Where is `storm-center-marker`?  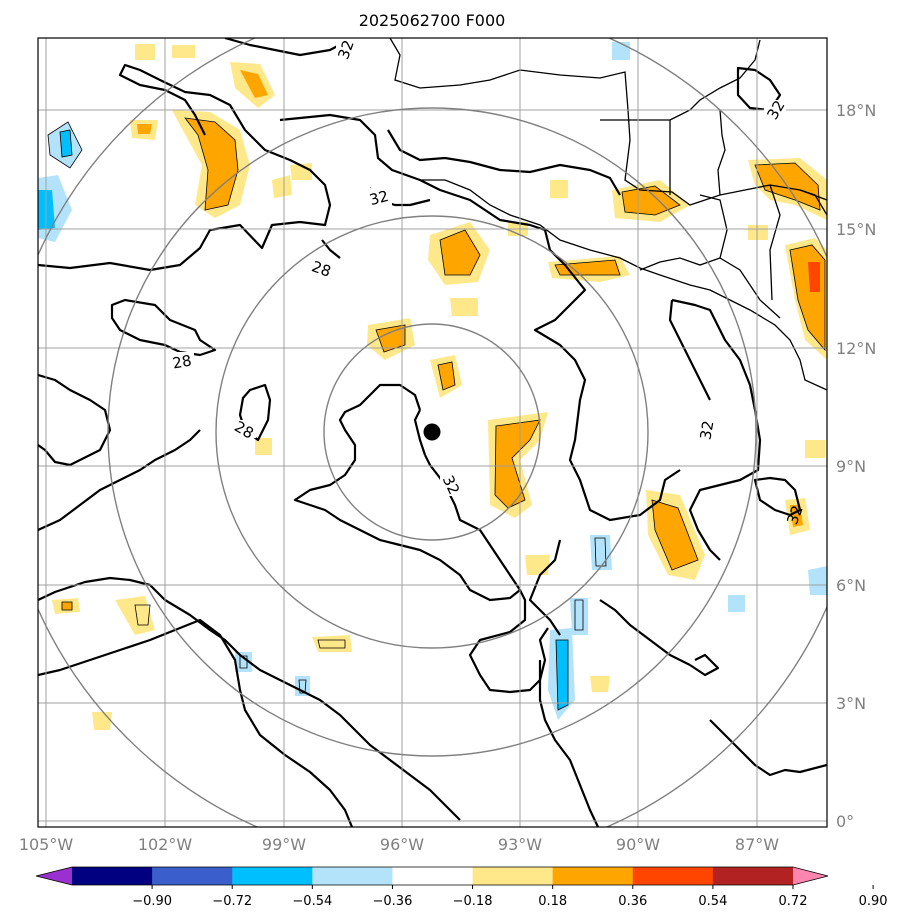 storm-center-marker is located at coordinates (432, 432).